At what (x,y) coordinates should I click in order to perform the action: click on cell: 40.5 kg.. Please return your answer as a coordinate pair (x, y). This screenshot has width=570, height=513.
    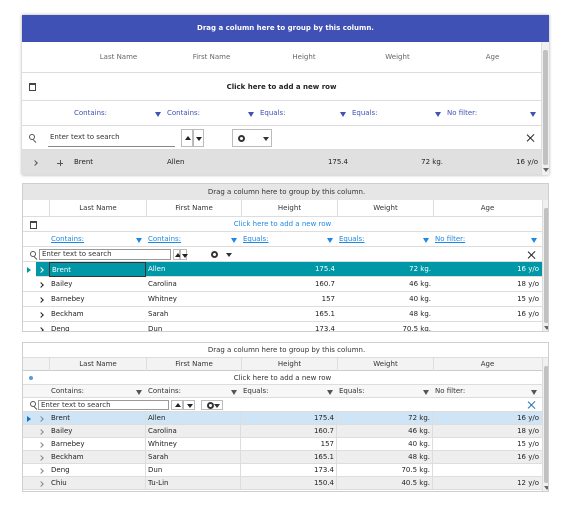
    Looking at the image, I should click on (385, 483).